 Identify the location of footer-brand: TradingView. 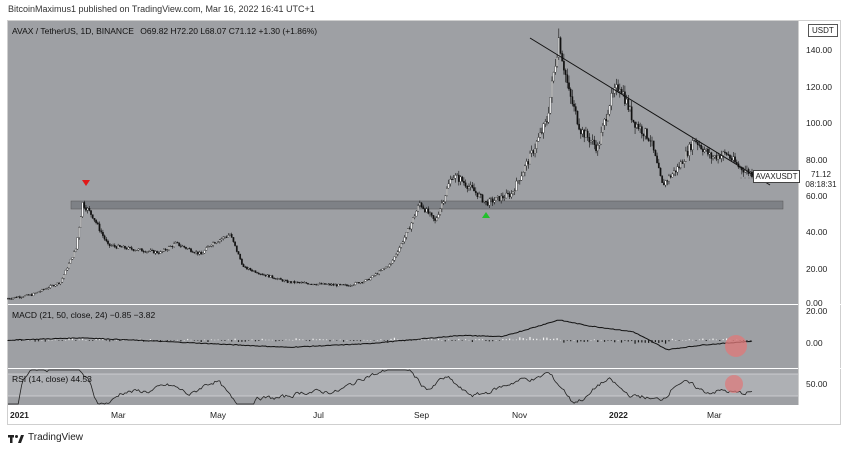
(45, 437).